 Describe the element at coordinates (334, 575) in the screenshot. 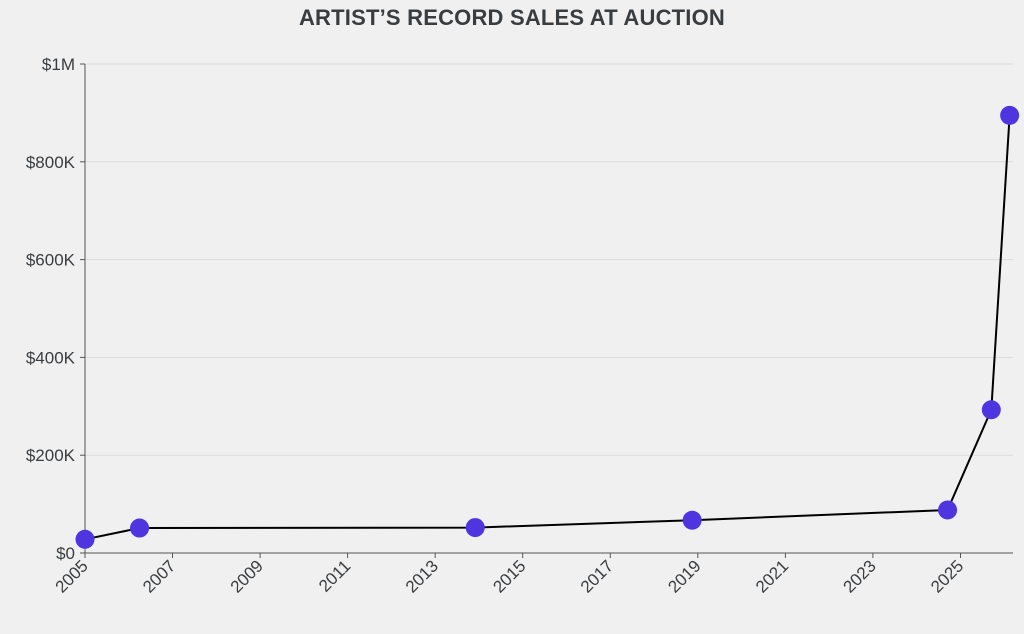

I see `x-tick-label: 2011` at that location.